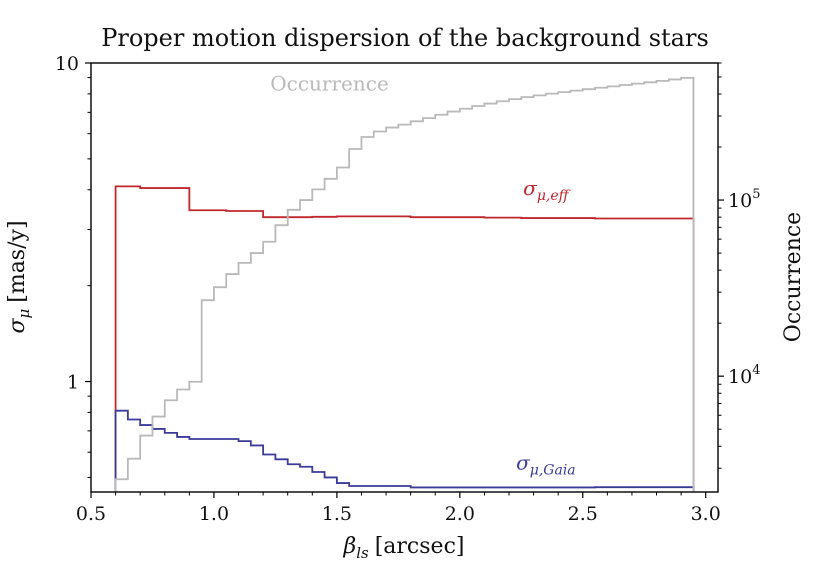 The image size is (814, 581). What do you see at coordinates (546, 190) in the screenshot?
I see `sigma-eff-label: σμ,eff` at bounding box center [546, 190].